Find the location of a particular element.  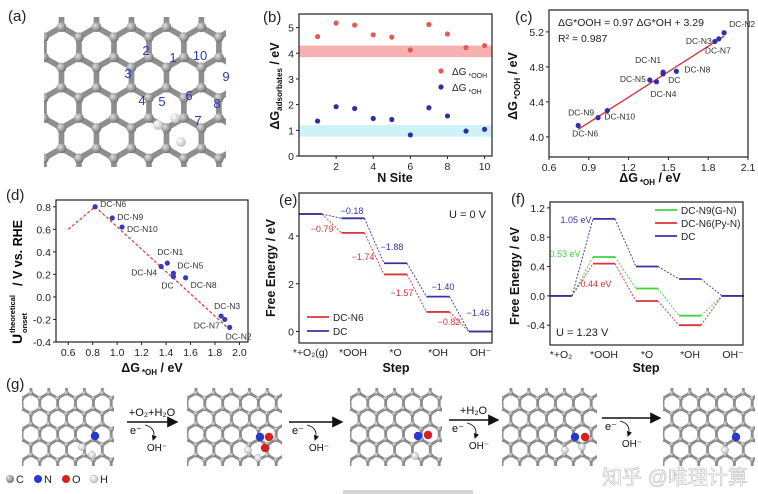

energy-change-label: −0.82 is located at coordinates (449, 322).